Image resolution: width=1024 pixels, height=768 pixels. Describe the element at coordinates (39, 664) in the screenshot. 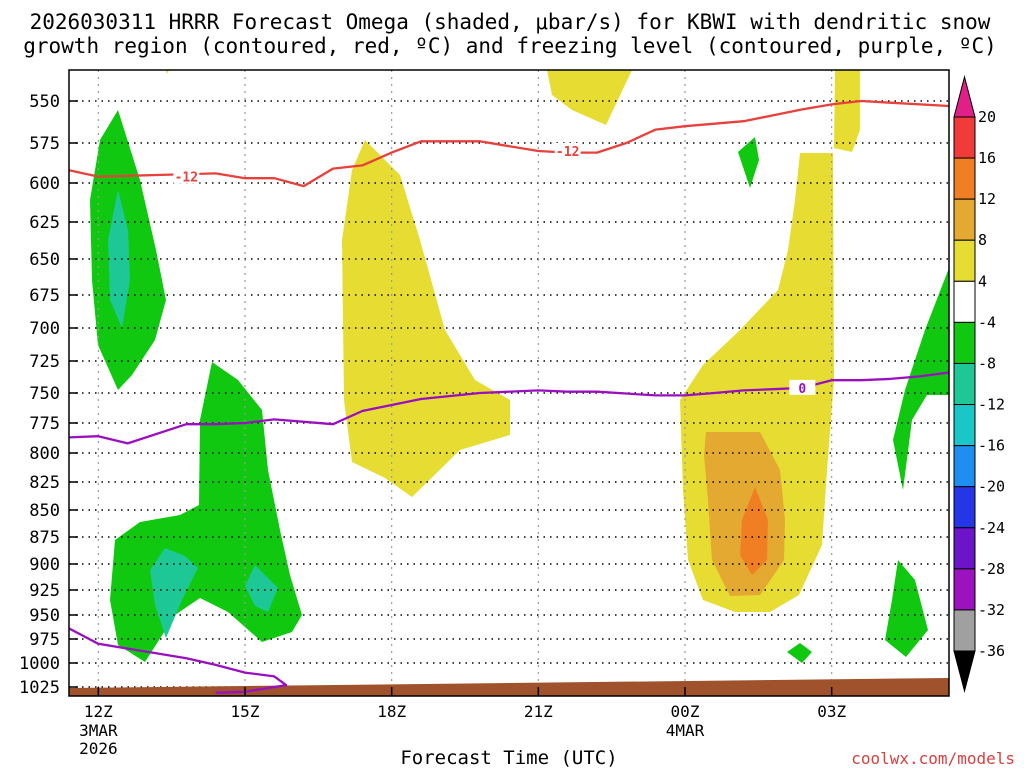

I see `y-tick-label: 1000` at that location.